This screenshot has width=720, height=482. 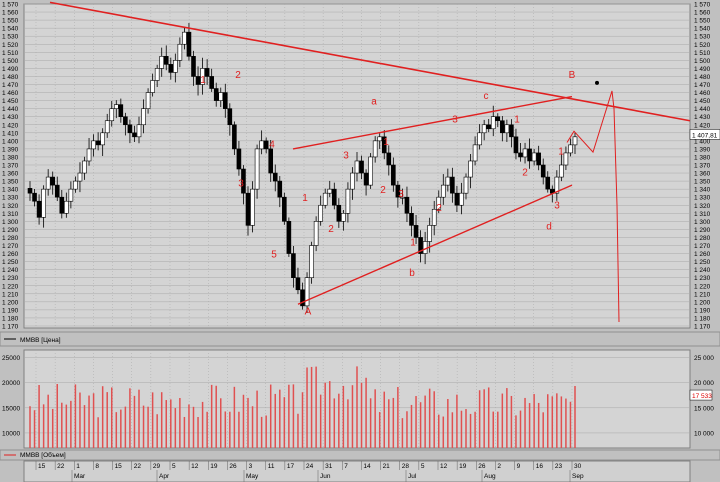 I want to click on wave-label: d, so click(x=549, y=226).